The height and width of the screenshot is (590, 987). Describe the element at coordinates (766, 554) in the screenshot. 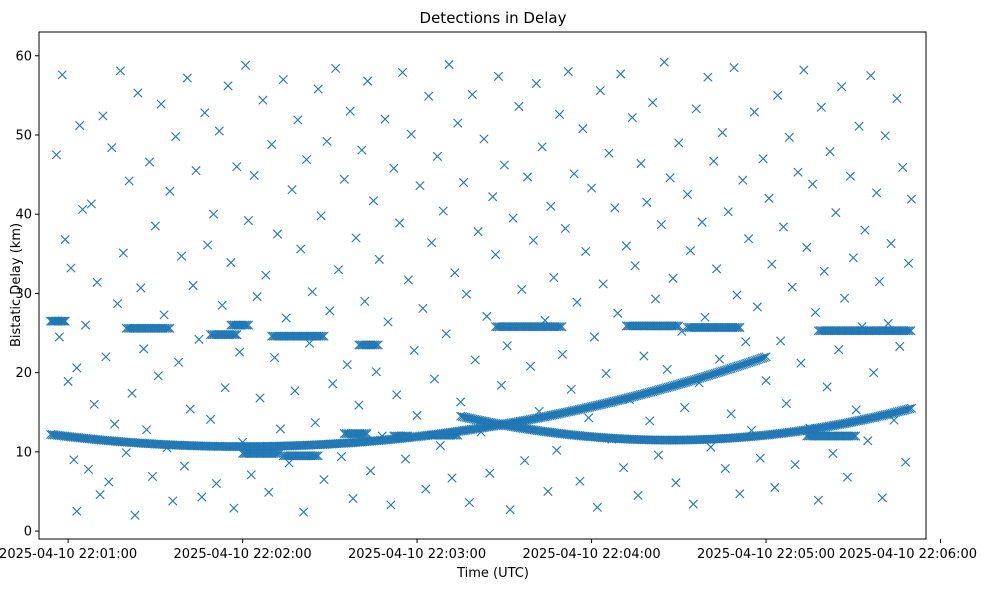

I see `x-tick-label: 2025-04-10 22:05:00` at that location.